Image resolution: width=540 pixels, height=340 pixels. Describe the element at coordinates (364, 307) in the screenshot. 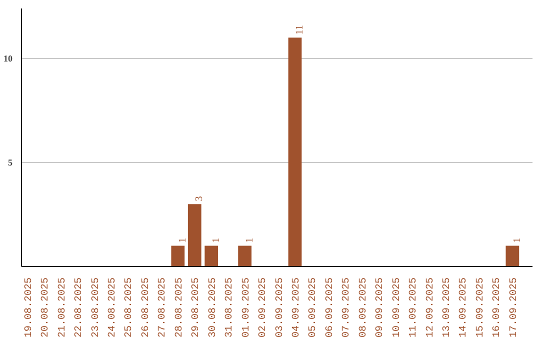

I see `x-tick-label: 08.09.2025` at that location.